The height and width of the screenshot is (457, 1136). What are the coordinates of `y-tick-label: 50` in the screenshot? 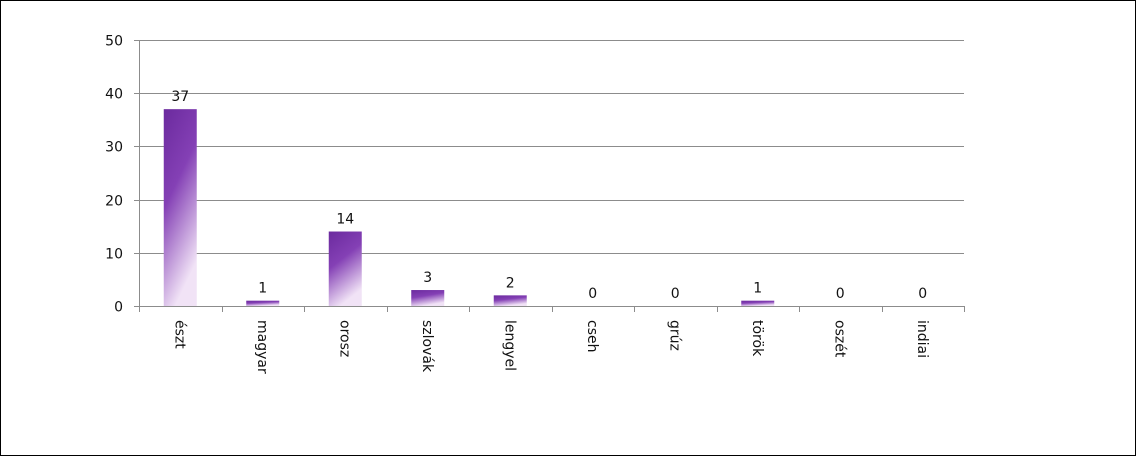 It's located at (114, 42).